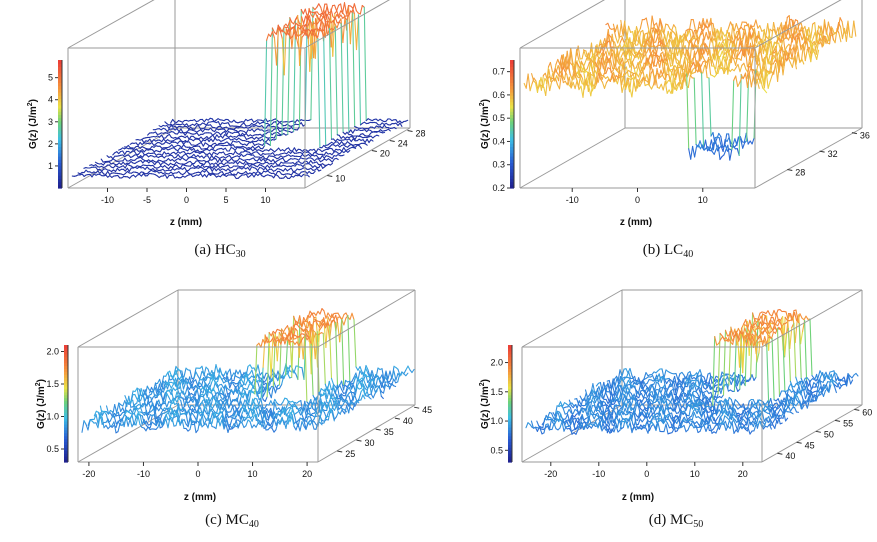 Image resolution: width=877 pixels, height=542 pixels. Describe the element at coordinates (241, 254) in the screenshot. I see `panel-a-caption-subscript: 30` at that location.